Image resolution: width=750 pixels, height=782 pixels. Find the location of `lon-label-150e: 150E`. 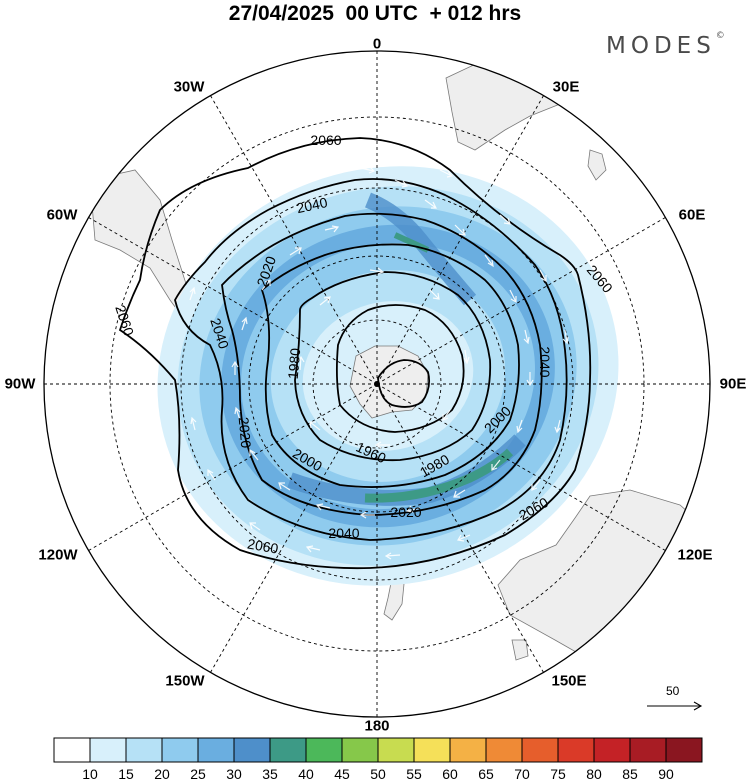

lon-label-150e: 150E is located at coordinates (569, 681).